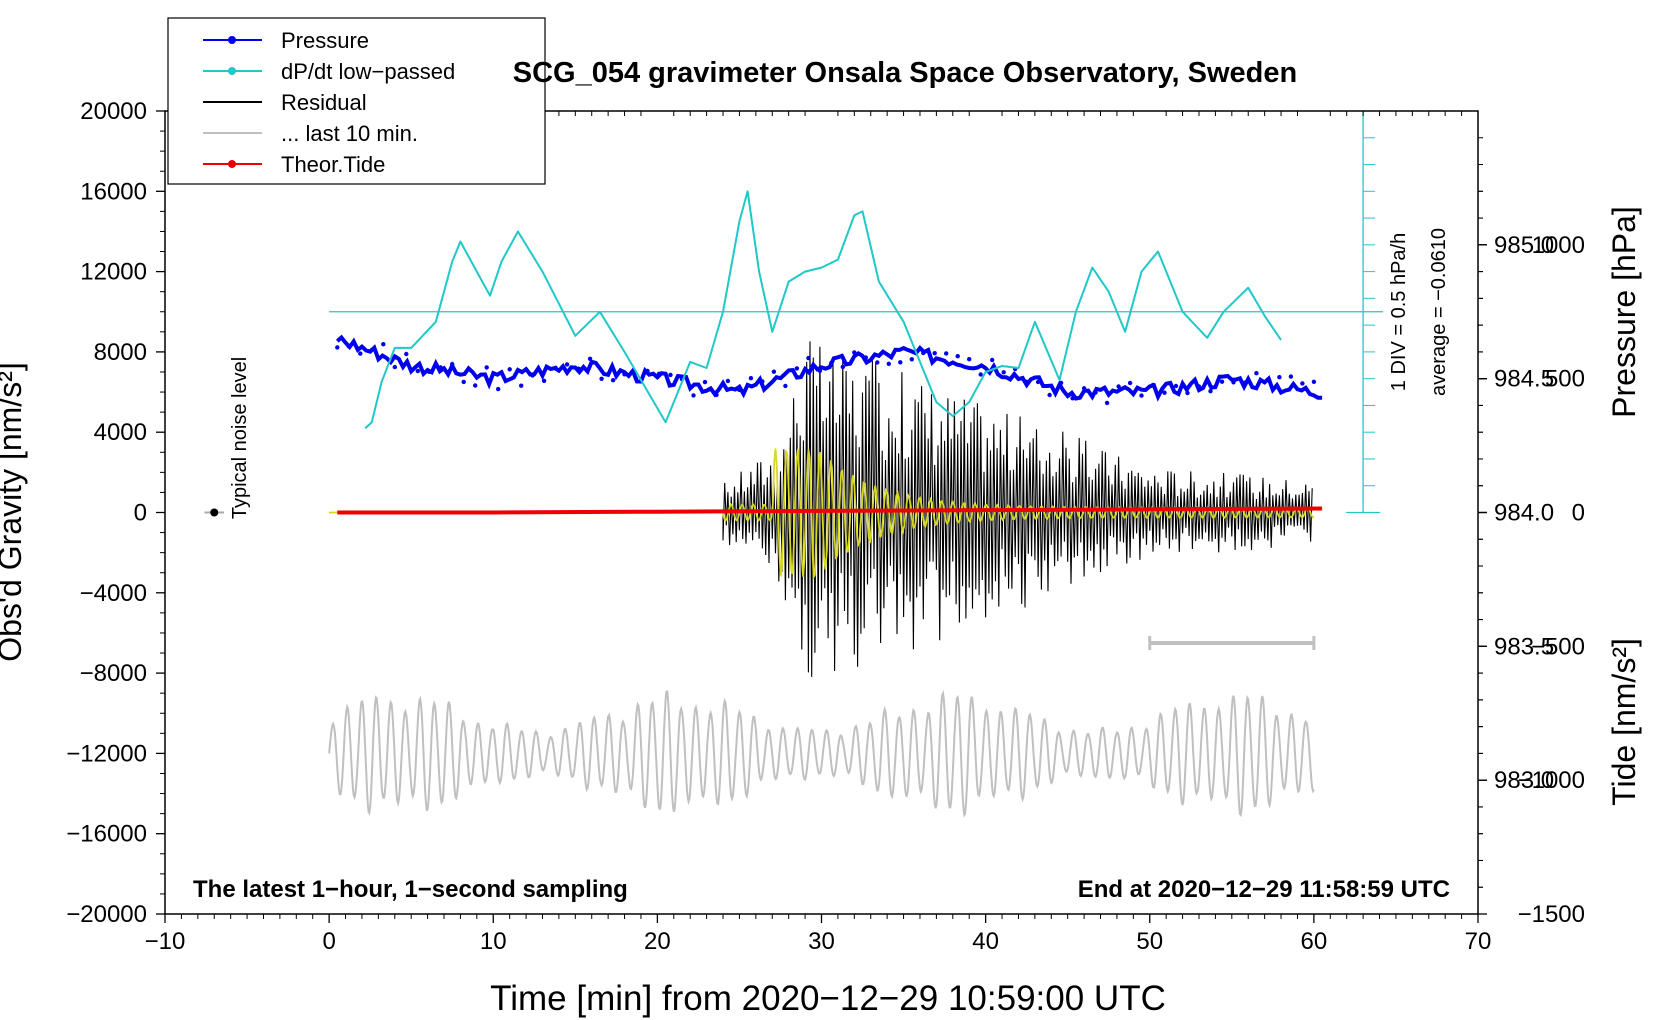 This screenshot has height=1020, width=1660. What do you see at coordinates (829, 368) in the screenshot?
I see `pressure-trace` at bounding box center [829, 368].